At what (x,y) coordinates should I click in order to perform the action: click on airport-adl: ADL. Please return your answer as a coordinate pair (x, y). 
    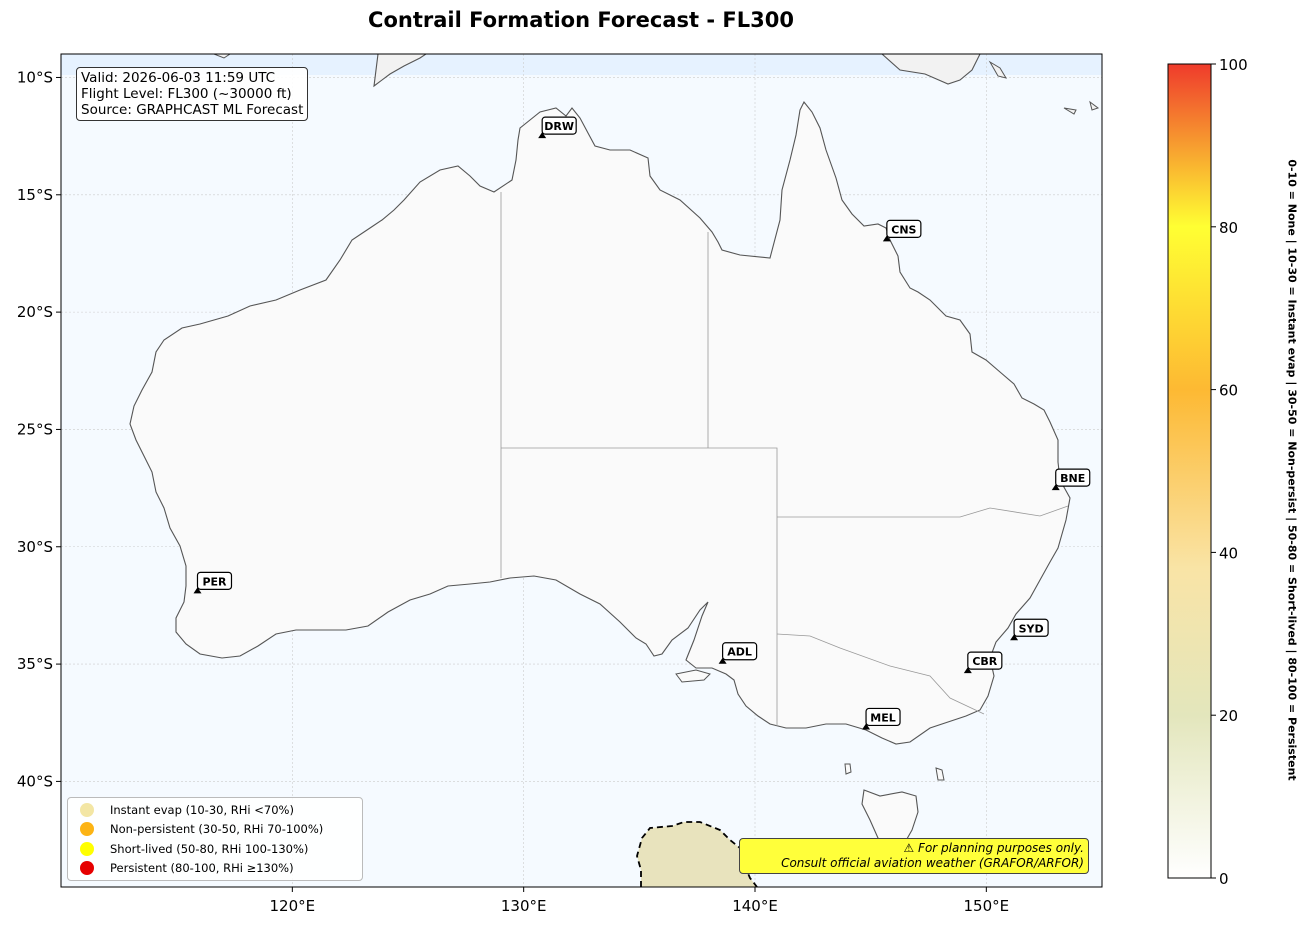
    Looking at the image, I should click on (738, 653).